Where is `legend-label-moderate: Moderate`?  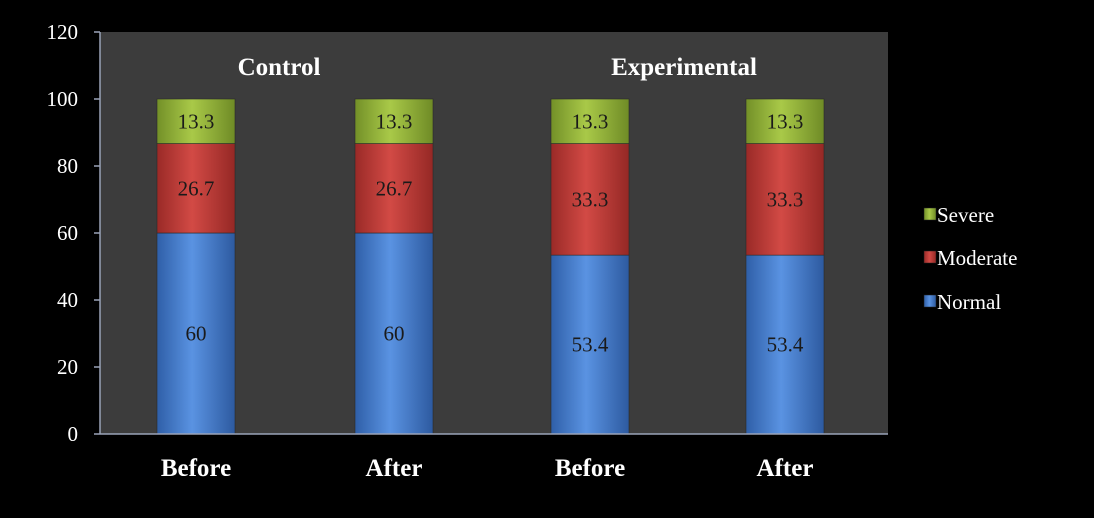
legend-label-moderate: Moderate is located at coordinates (977, 258).